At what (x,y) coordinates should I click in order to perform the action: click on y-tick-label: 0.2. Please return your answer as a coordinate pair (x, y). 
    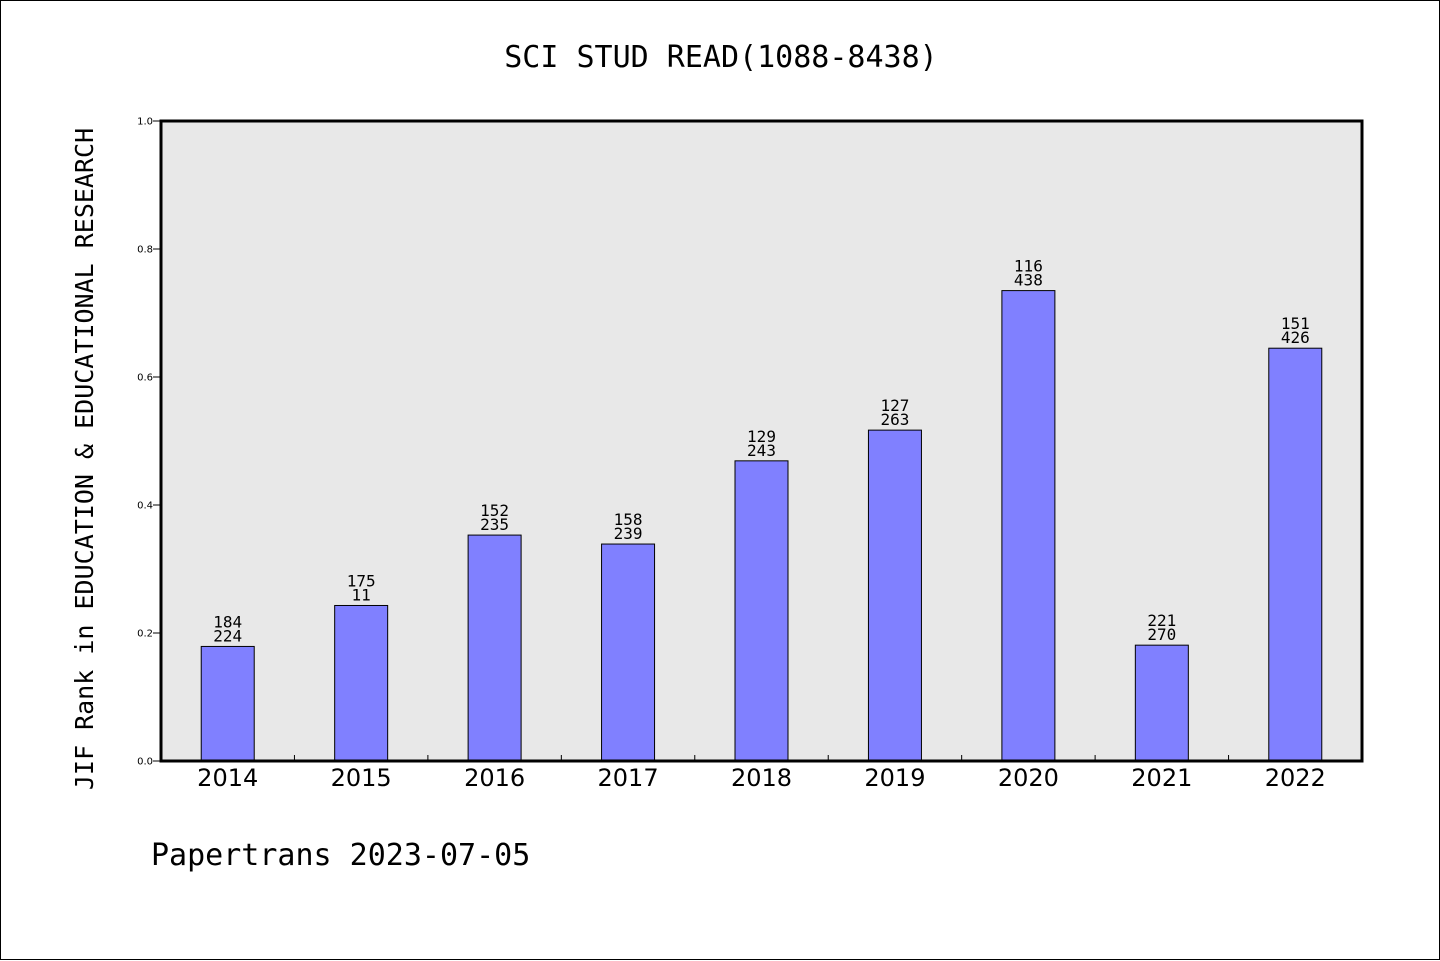
    Looking at the image, I should click on (145, 634).